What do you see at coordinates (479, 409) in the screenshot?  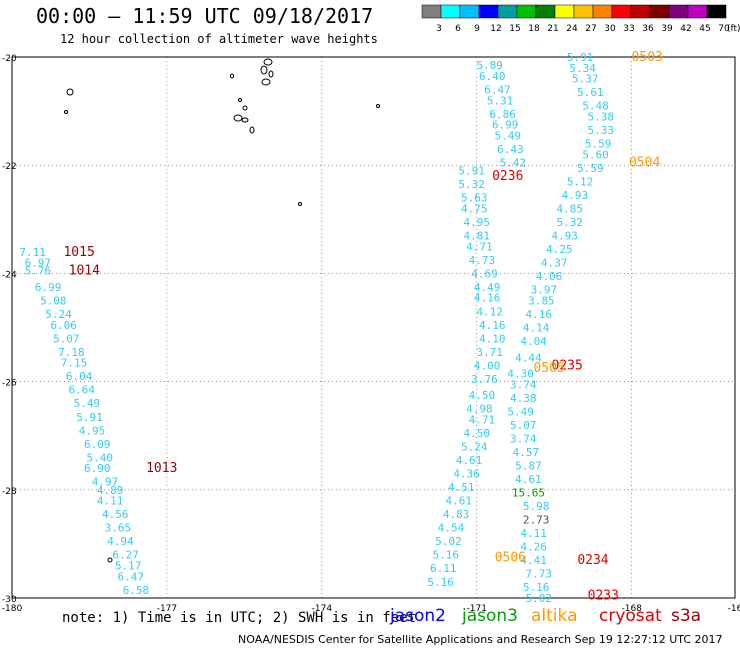 I see `wave-height-label-s3a: 4.98` at bounding box center [479, 409].